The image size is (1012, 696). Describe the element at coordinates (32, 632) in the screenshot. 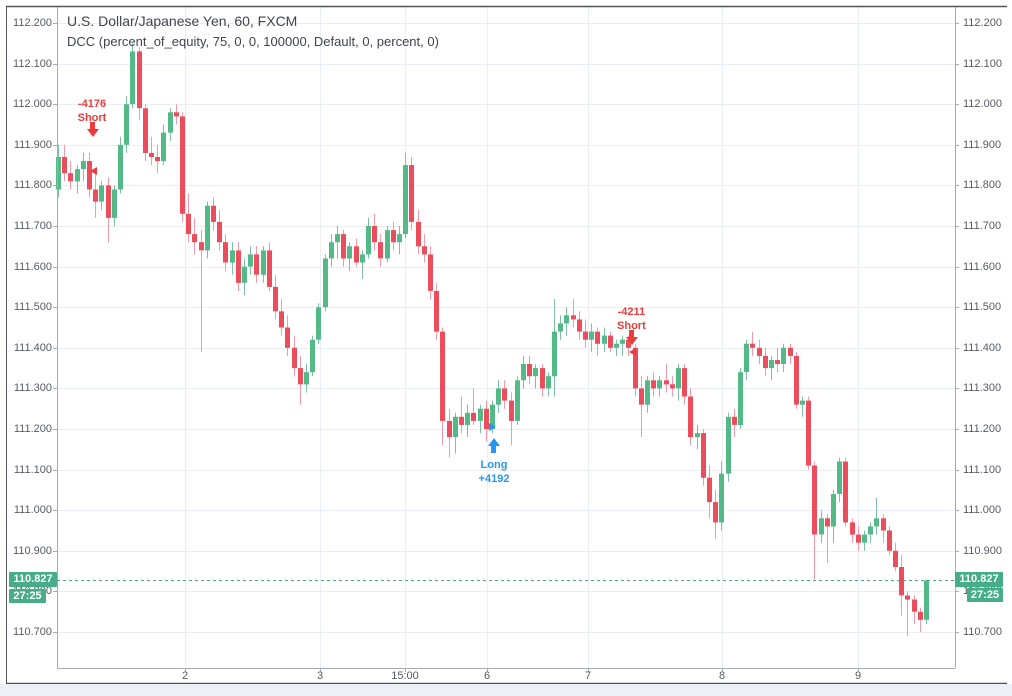

I see `price-label-left: 110.700` at that location.